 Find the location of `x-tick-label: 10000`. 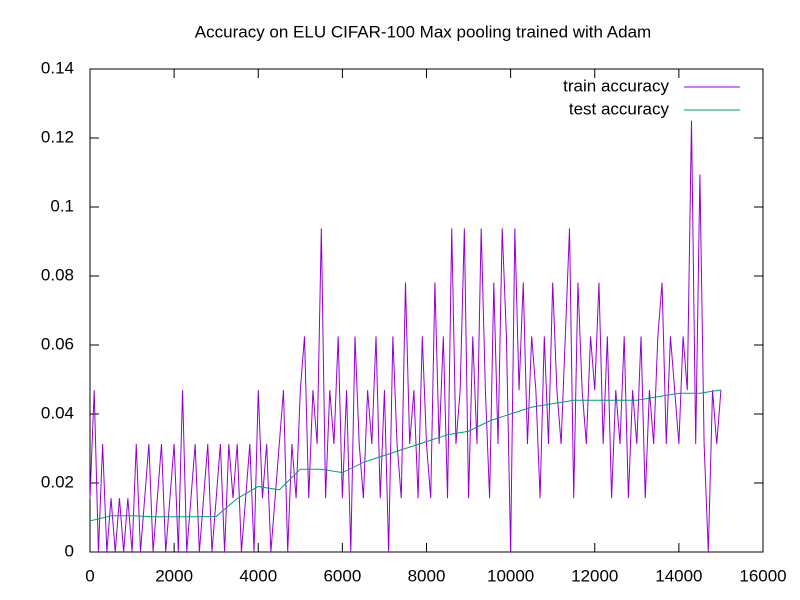

x-tick-label: 10000 is located at coordinates (510, 575).